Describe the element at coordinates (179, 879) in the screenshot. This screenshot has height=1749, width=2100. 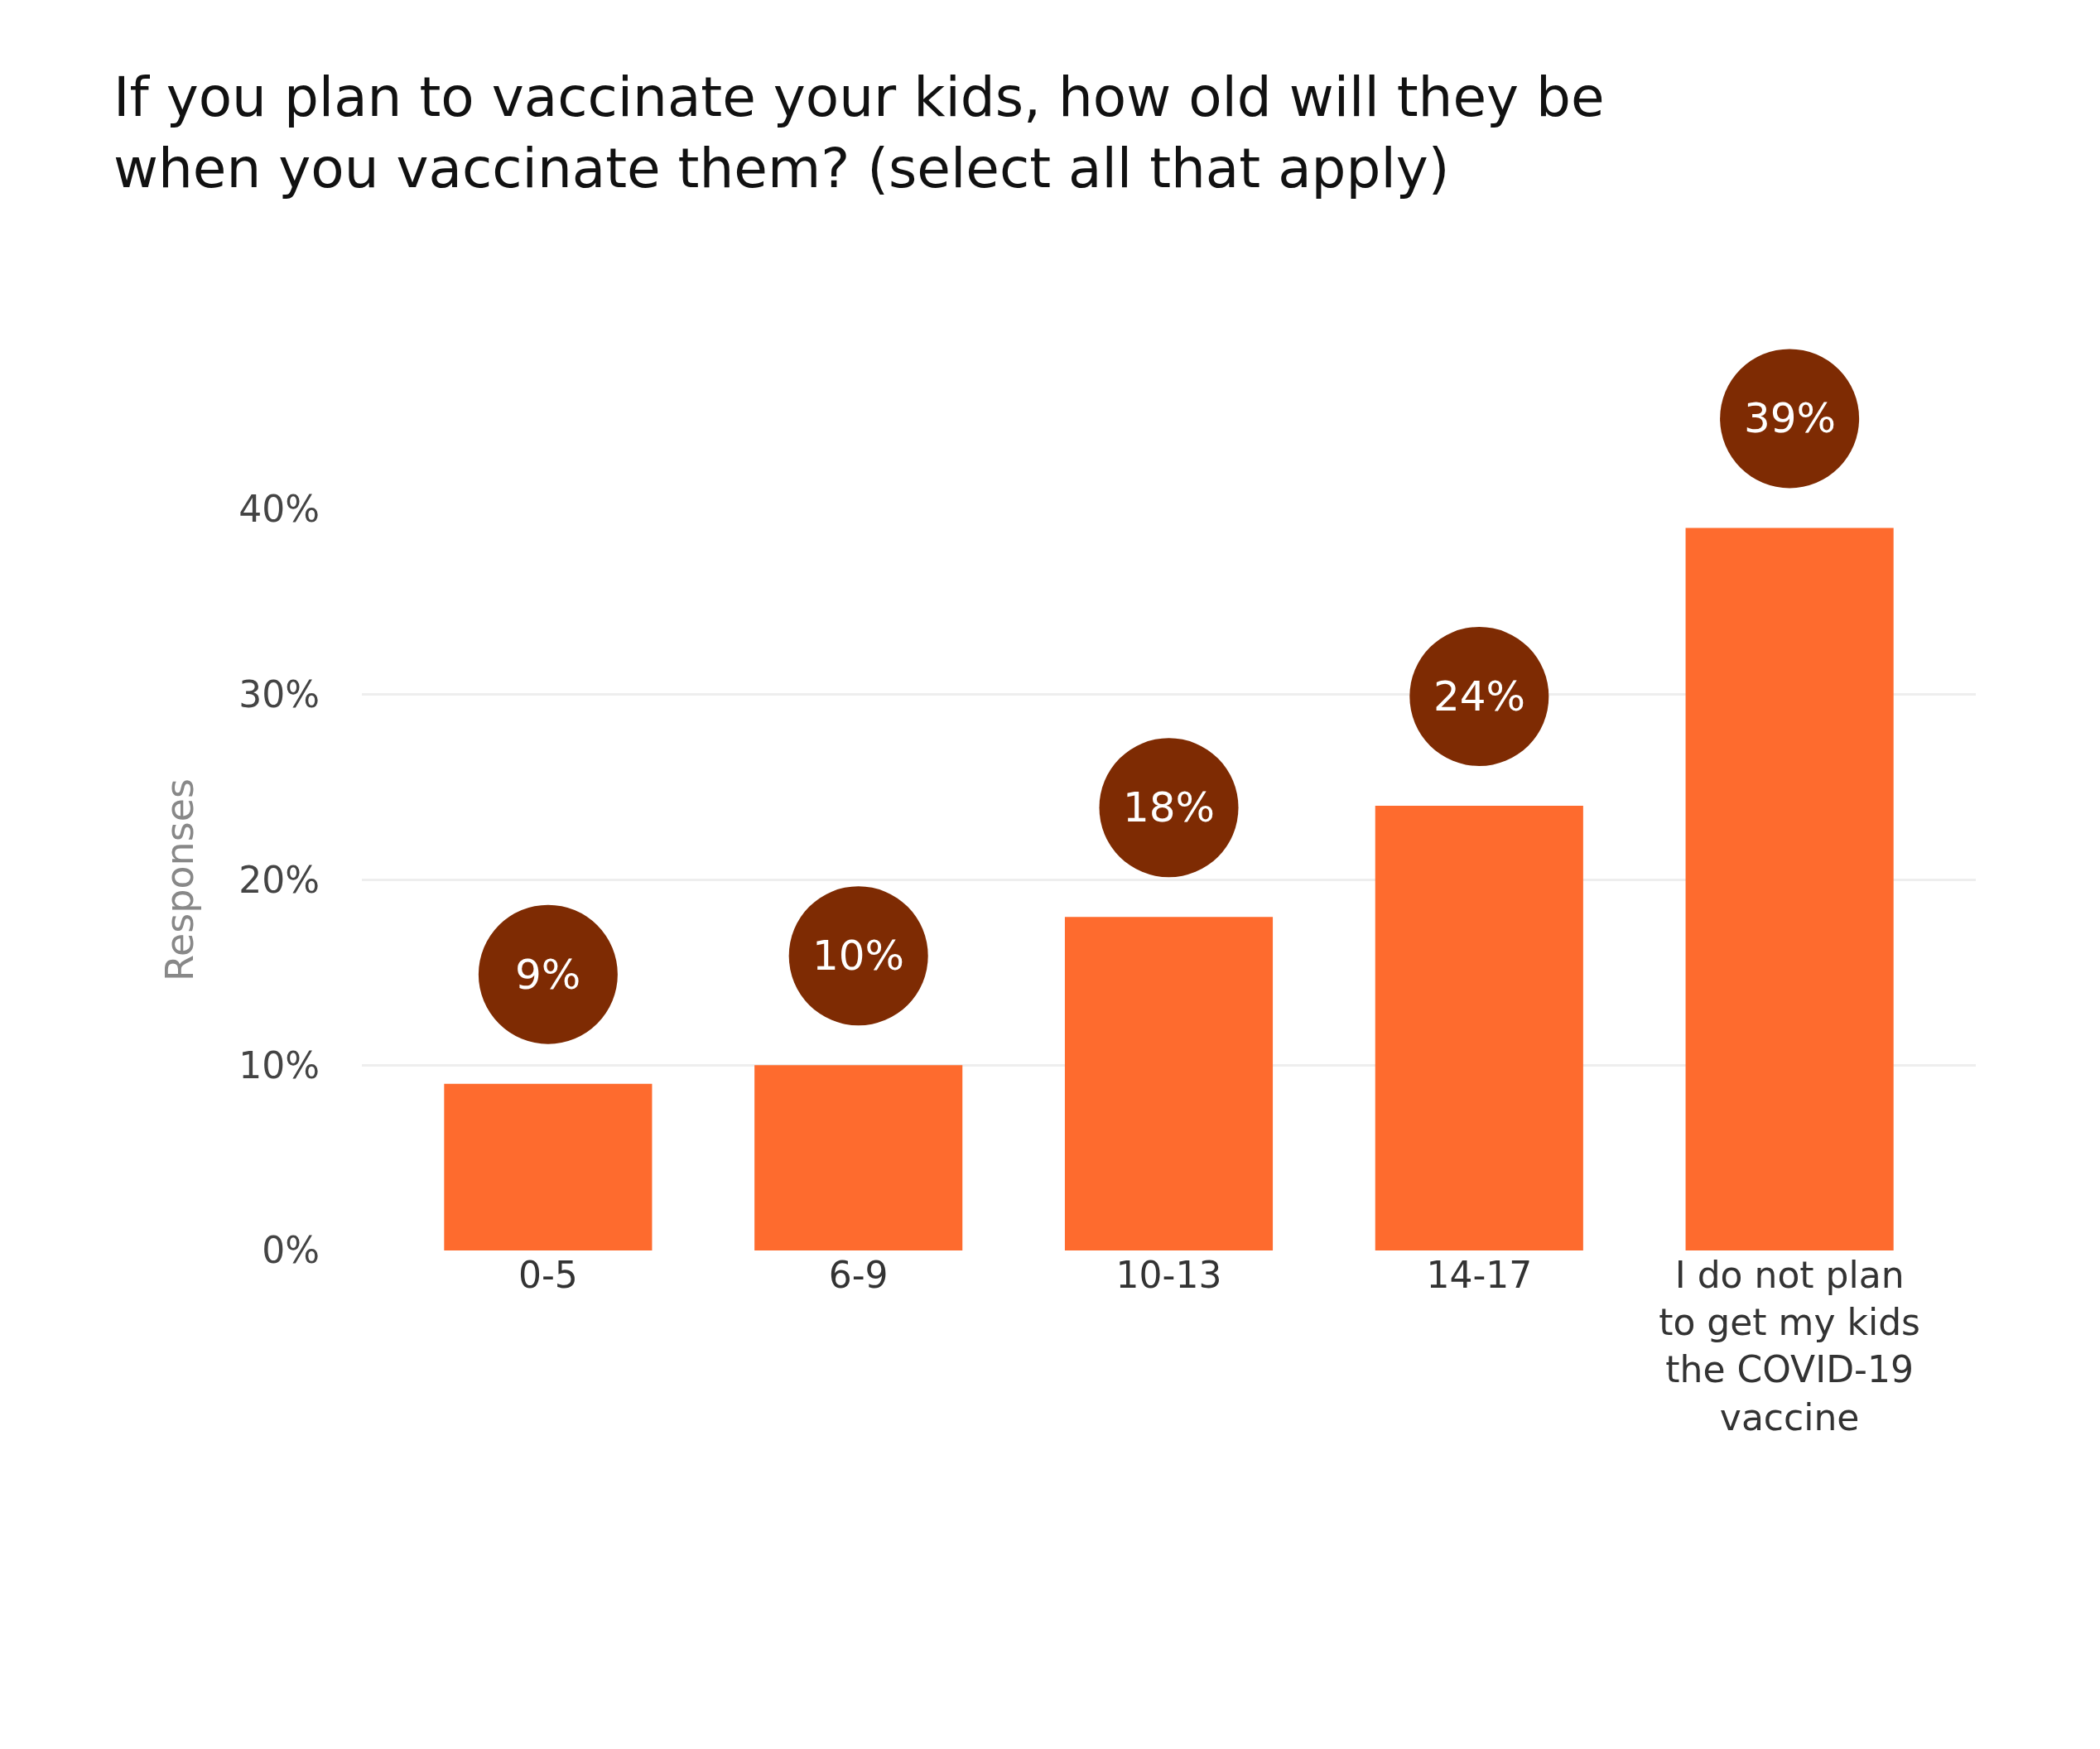
I see `y-axis-title: Responses` at that location.